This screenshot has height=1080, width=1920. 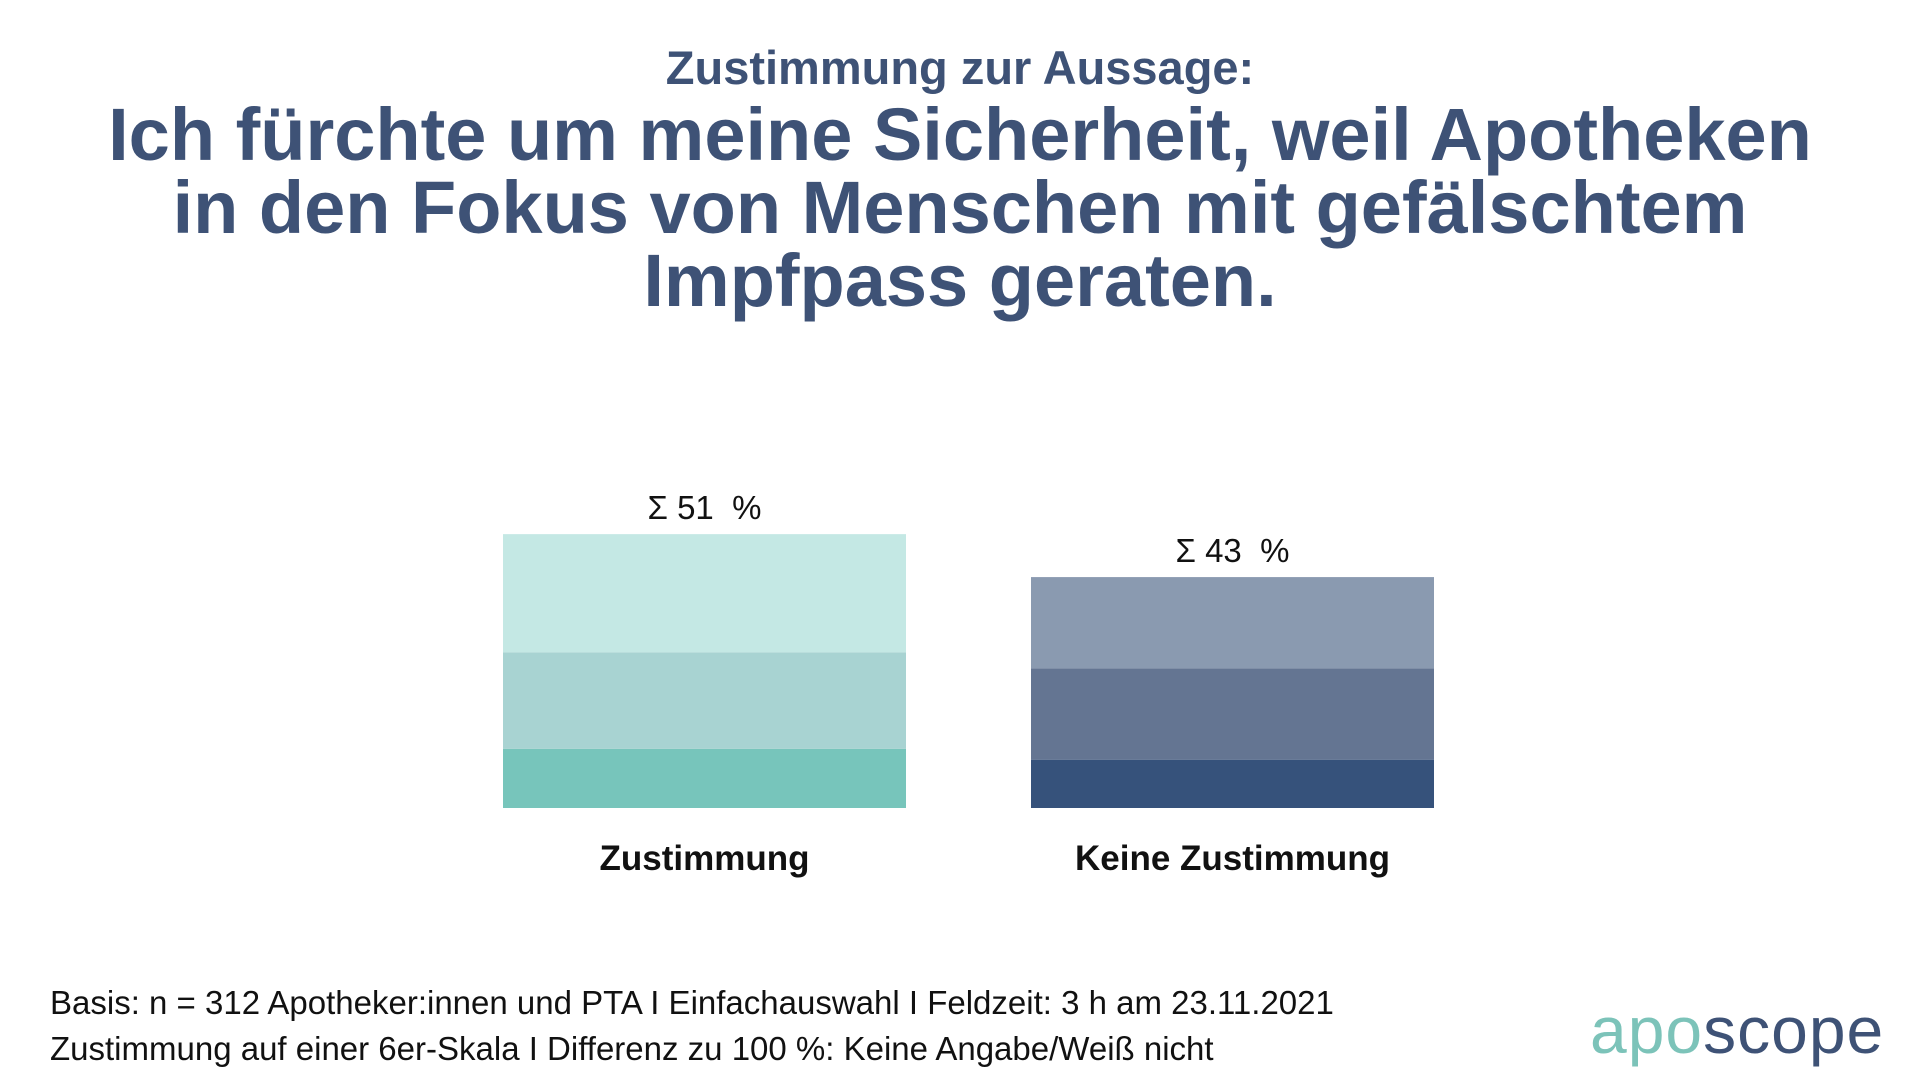 I want to click on total-label-zustimmung: Σ 51 %, so click(x=705, y=507).